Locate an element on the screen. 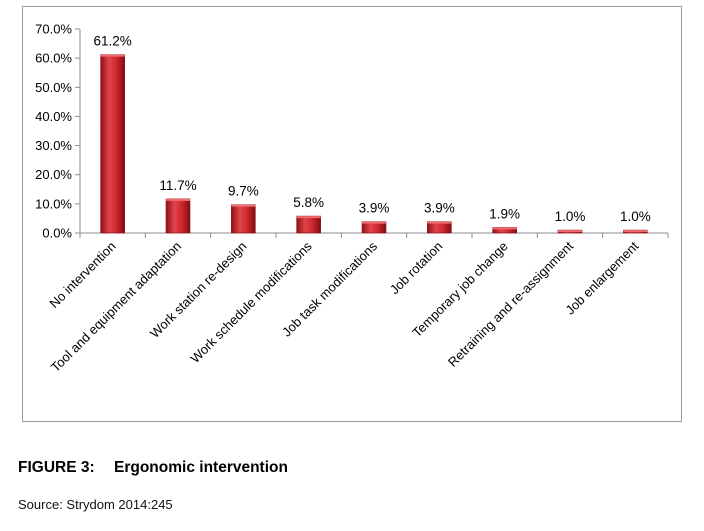  x-axis is located at coordinates (374, 235).